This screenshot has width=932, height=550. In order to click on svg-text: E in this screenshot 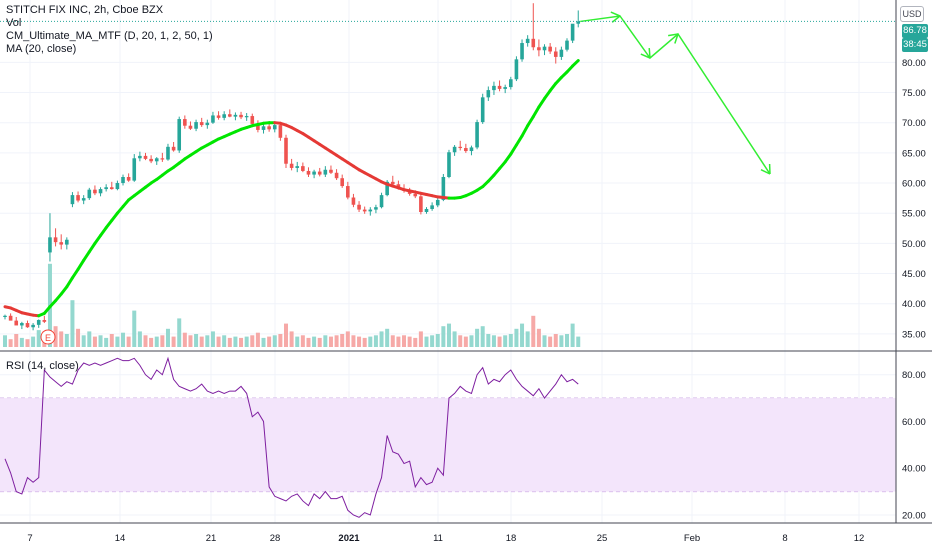, I will do `click(48, 338)`.